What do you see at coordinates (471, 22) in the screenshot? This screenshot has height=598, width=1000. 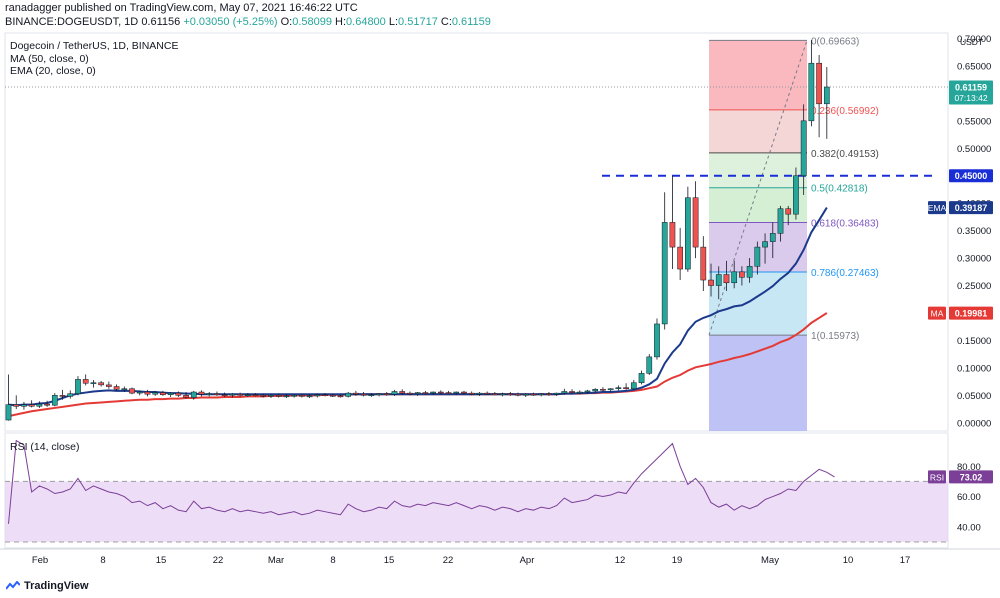 I see `close-value: 0.61159` at bounding box center [471, 22].